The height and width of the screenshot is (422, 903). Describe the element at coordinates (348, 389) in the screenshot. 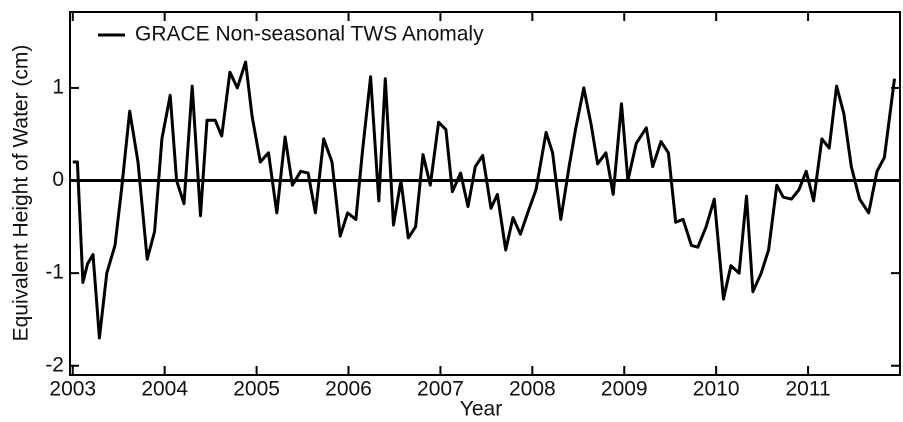

I see `x-tick-label: 2006` at that location.